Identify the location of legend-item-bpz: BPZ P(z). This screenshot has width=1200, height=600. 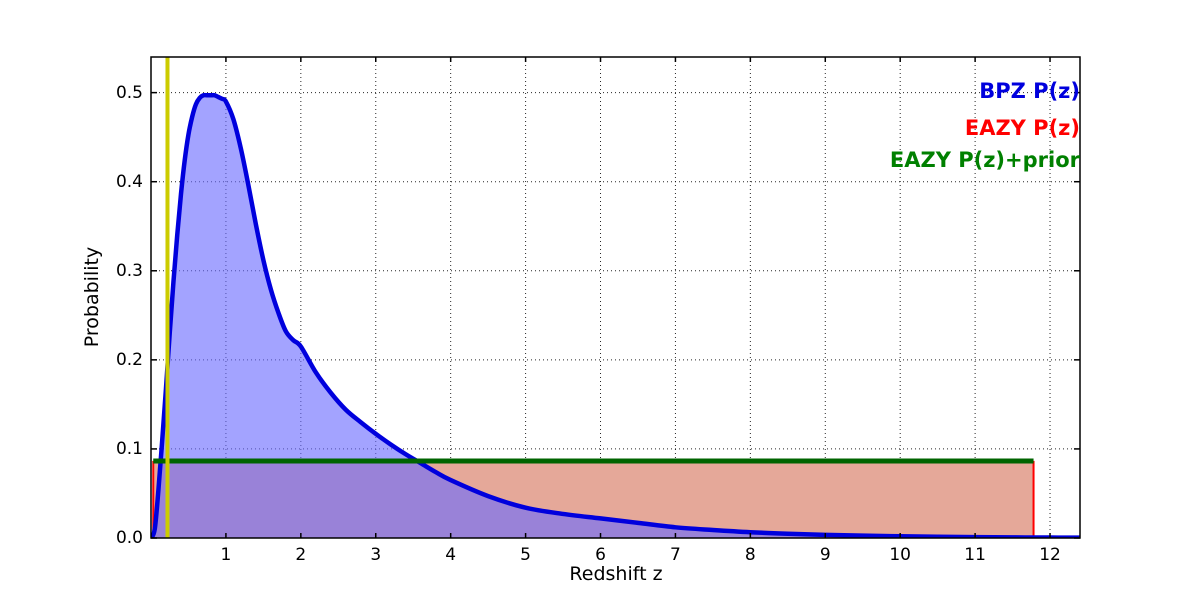
(1029, 91).